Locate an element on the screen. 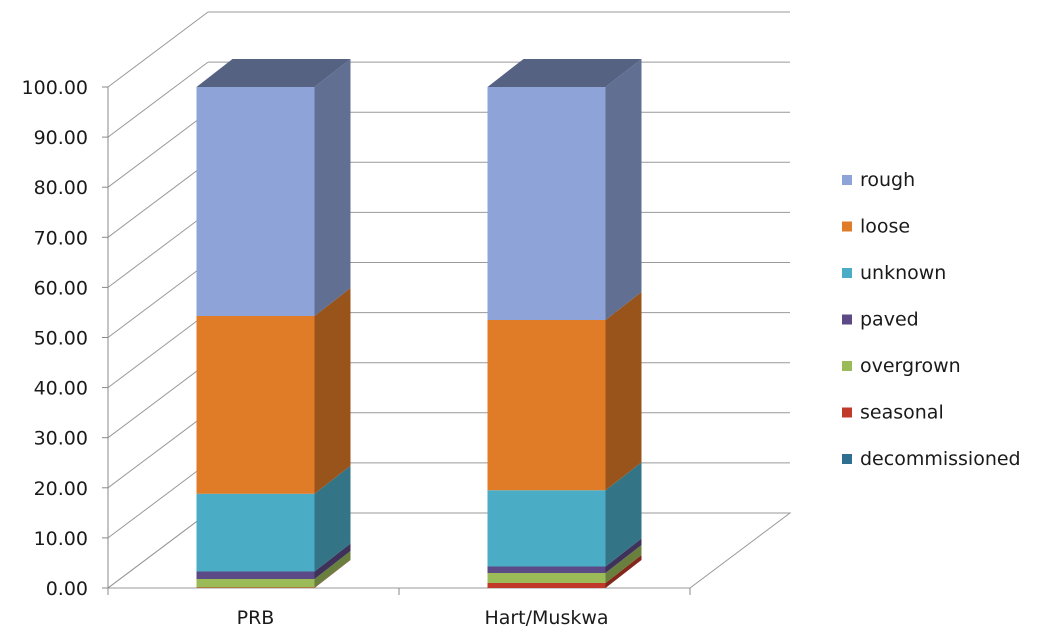 This screenshot has width=1038, height=637. legend-label: overgrown is located at coordinates (910, 366).